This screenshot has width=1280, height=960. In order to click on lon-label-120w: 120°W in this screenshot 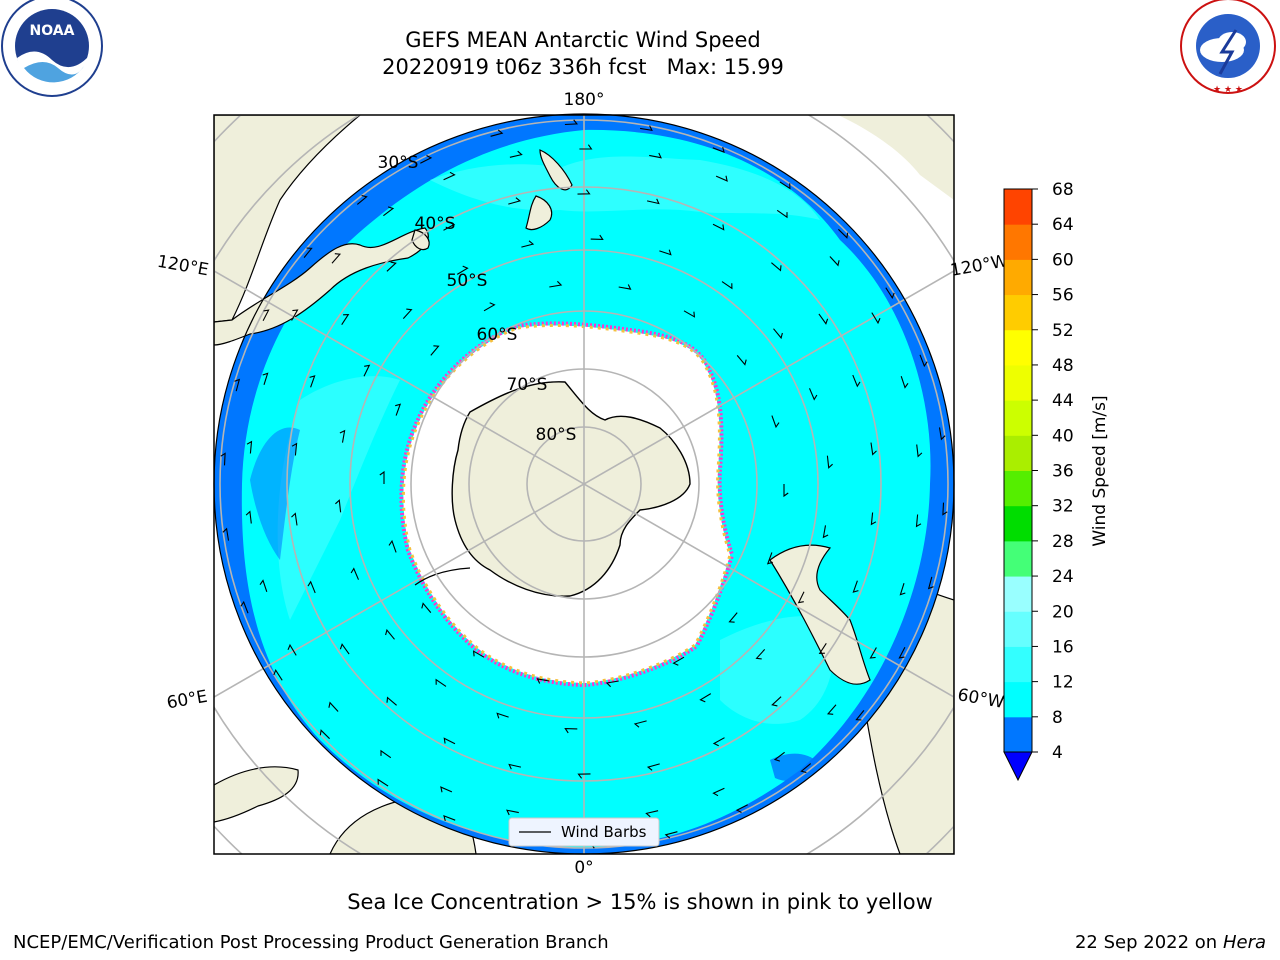, I will do `click(979, 266)`.